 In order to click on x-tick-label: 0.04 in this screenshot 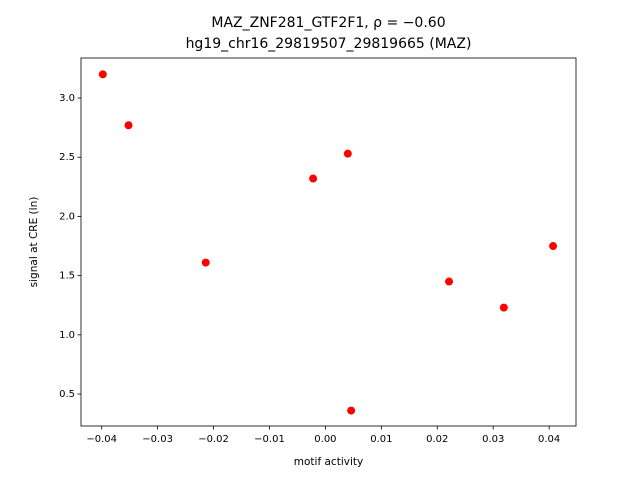, I will do `click(549, 439)`.